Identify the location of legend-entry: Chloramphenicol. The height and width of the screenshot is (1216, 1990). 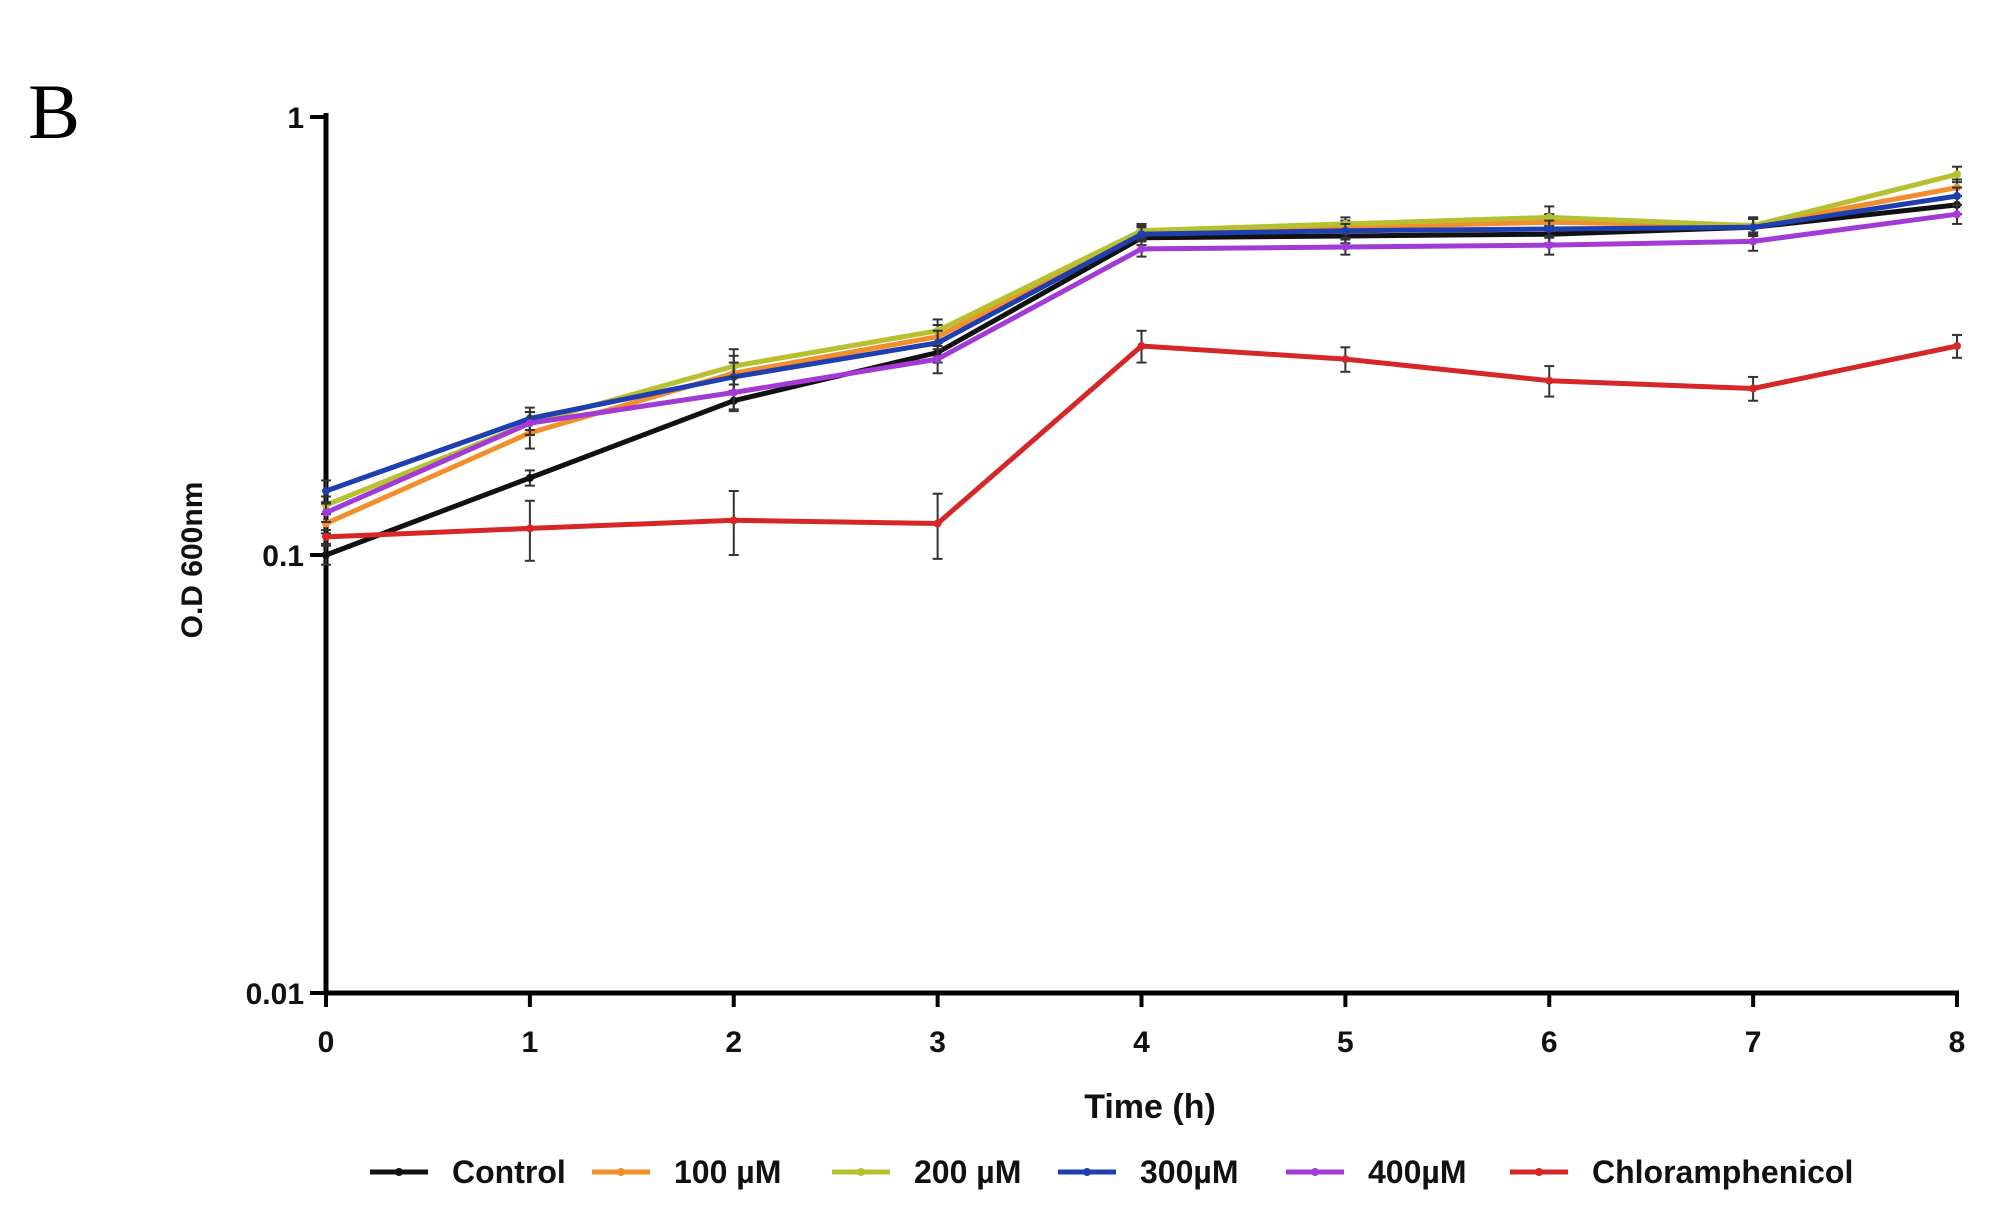
(1681, 1172).